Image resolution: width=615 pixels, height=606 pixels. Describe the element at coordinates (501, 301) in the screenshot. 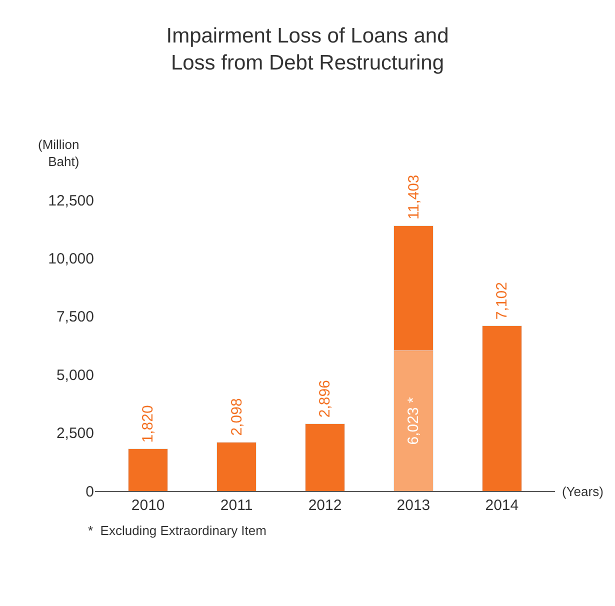

I see `total-label: 7,102` at that location.